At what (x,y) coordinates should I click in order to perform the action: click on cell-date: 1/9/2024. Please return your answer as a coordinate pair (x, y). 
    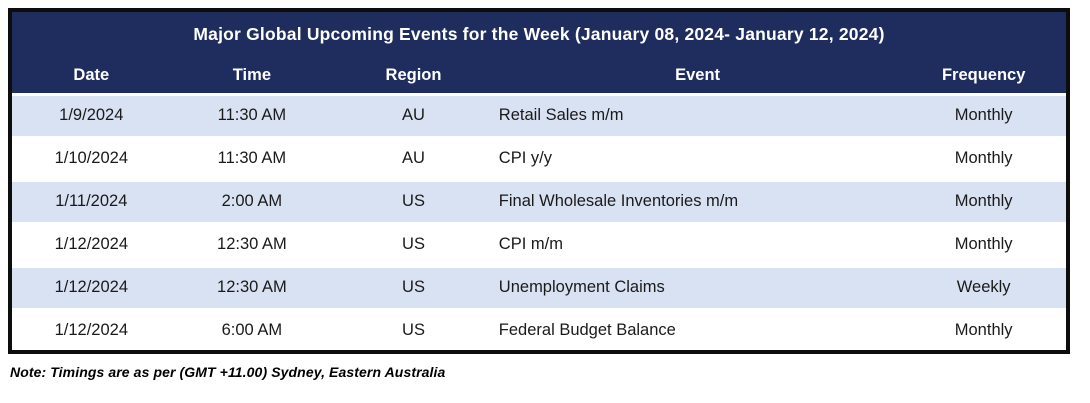
    Looking at the image, I should click on (90, 114).